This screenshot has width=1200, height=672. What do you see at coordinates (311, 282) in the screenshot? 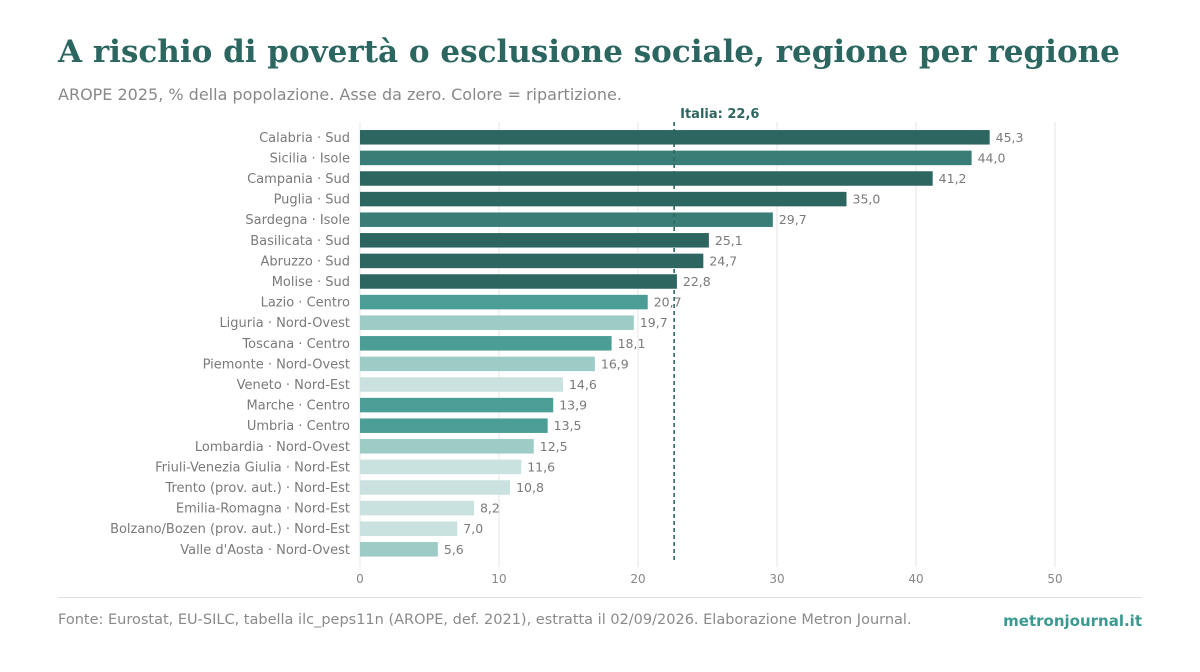
I see `category-label: Molise · Sud` at bounding box center [311, 282].